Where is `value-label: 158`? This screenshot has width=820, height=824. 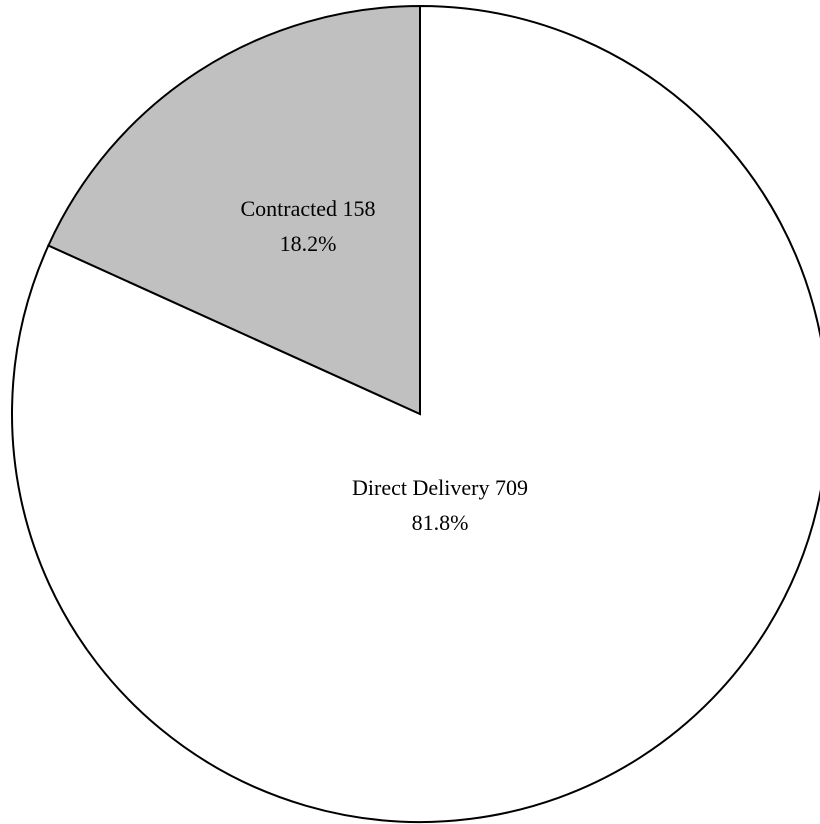 value-label: 158 is located at coordinates (359, 208).